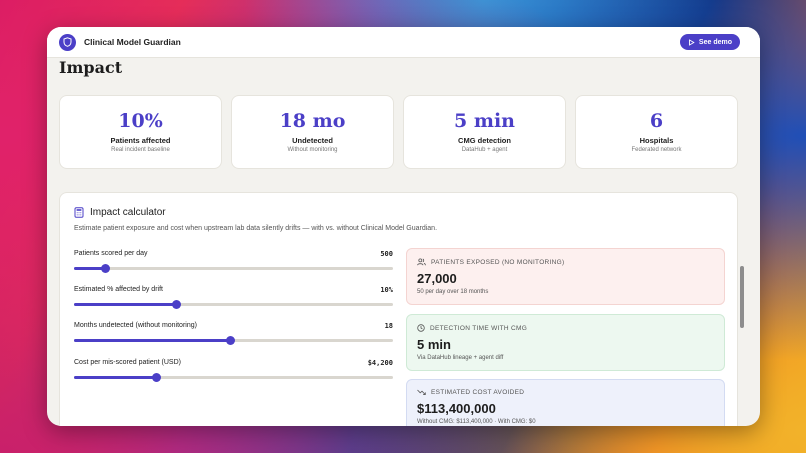 The width and height of the screenshot is (806, 453). What do you see at coordinates (478, 392) in the screenshot?
I see `card-head: Estimated cost avoided` at bounding box center [478, 392].